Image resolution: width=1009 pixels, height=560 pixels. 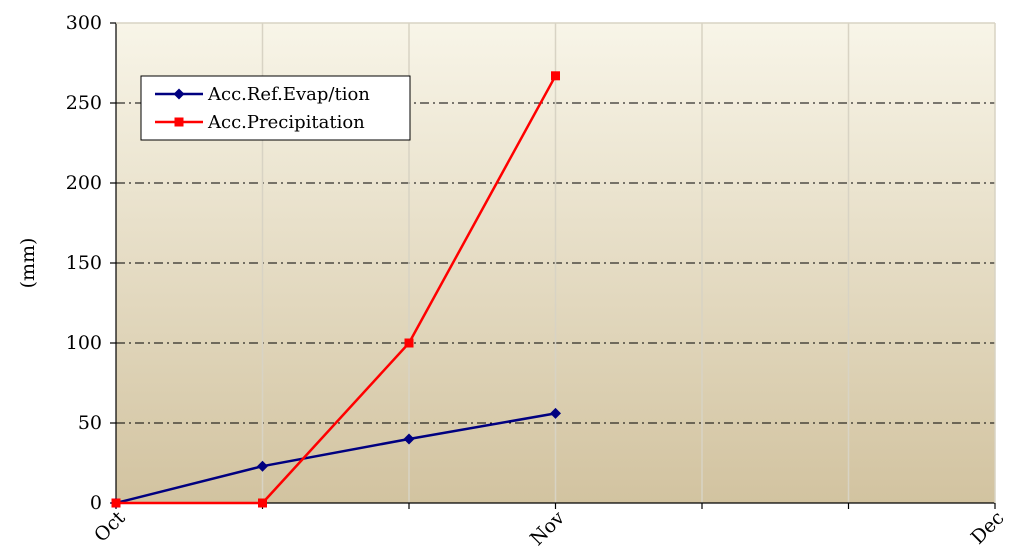 What do you see at coordinates (547, 528) in the screenshot?
I see `x-tick-label: Nov` at bounding box center [547, 528].